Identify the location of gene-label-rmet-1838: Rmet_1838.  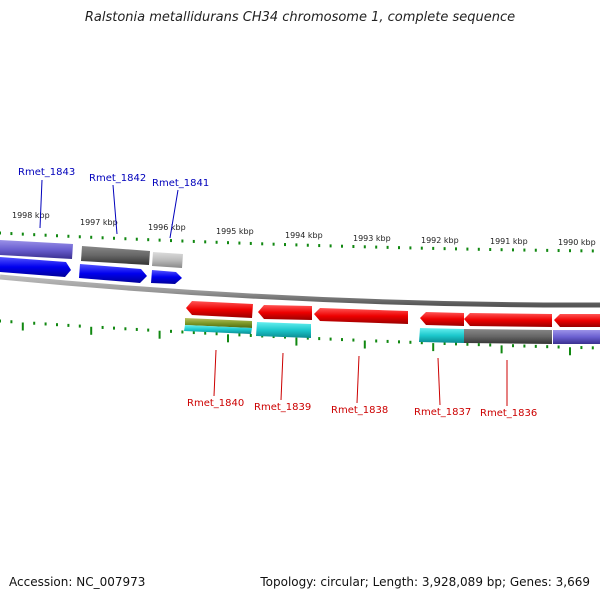
(359, 410).